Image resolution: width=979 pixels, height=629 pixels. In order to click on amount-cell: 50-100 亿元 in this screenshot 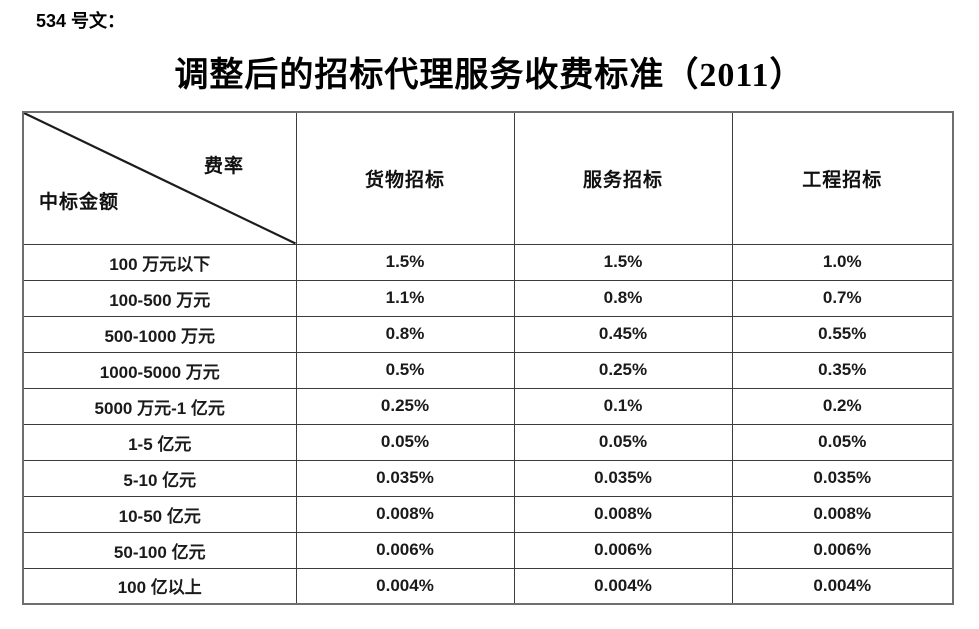, I will do `click(159, 550)`.